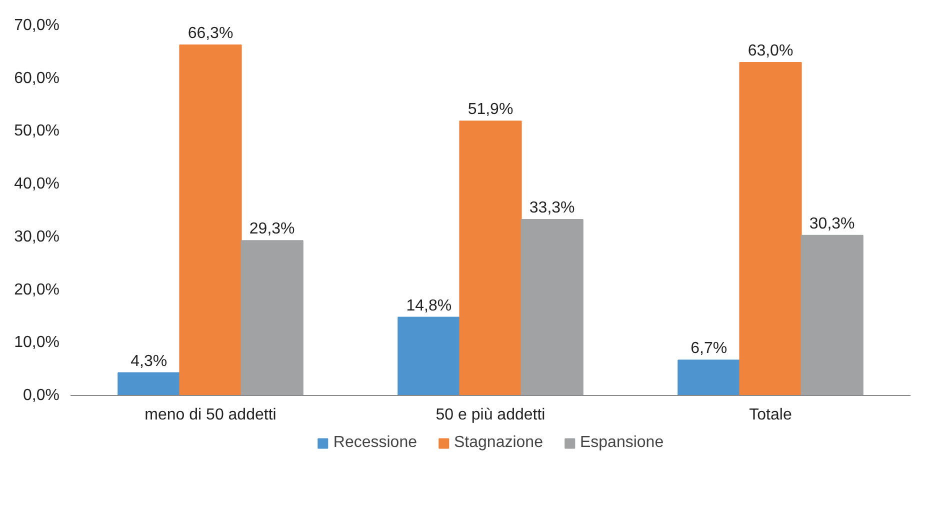  I want to click on y-tick-label: 10,0%, so click(37, 343).